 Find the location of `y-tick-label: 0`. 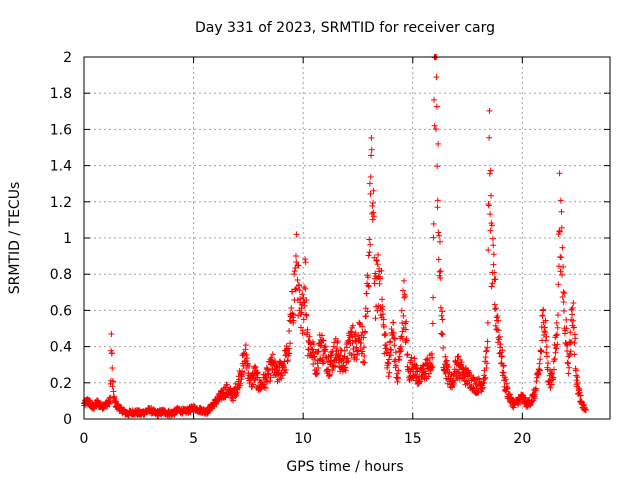

y-tick-label: 0 is located at coordinates (67, 420).